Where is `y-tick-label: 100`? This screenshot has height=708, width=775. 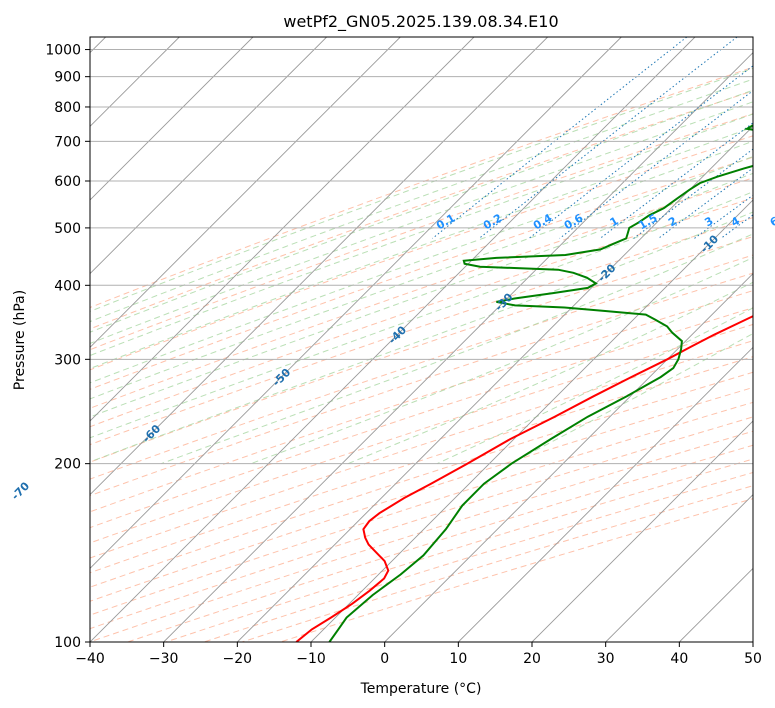 y-tick-label: 100 is located at coordinates (67, 643).